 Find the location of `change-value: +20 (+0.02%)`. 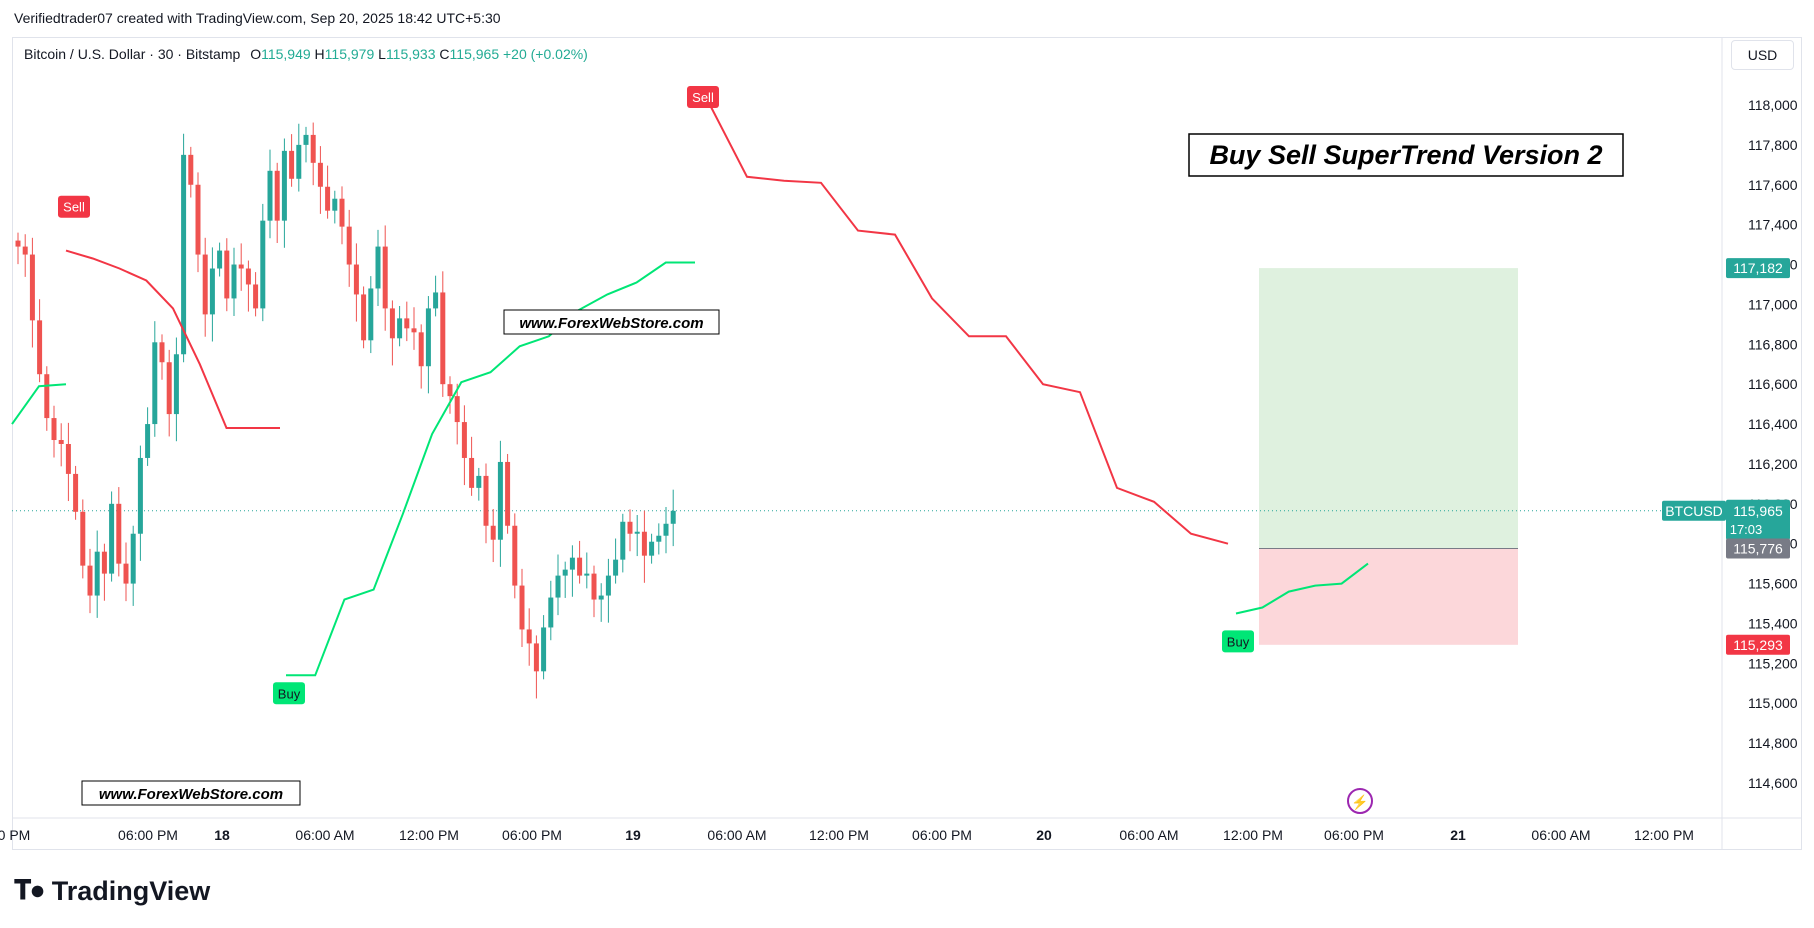

change-value: +20 (+0.02%) is located at coordinates (545, 54).